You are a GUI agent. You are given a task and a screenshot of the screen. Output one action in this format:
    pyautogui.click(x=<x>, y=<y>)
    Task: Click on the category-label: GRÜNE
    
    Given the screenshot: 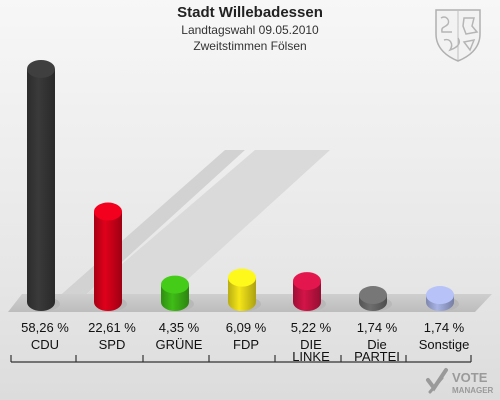 What is the action you would take?
    pyautogui.click(x=179, y=344)
    